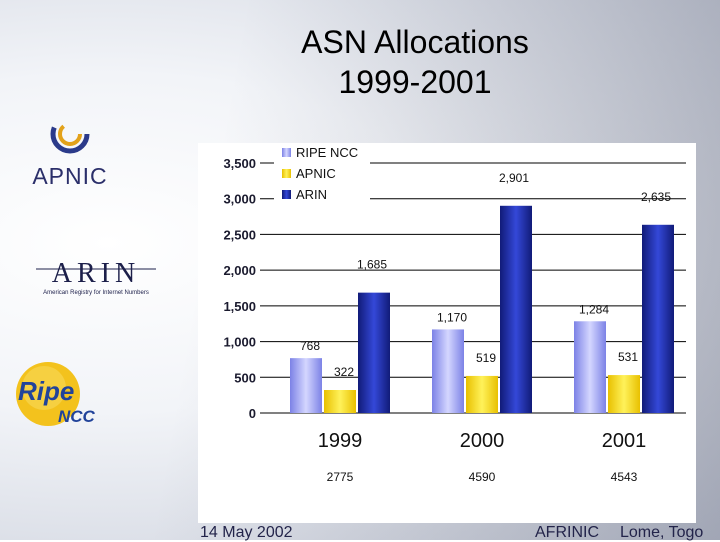  What do you see at coordinates (415, 82) in the screenshot?
I see `slide-title-line2: 1999-2001` at bounding box center [415, 82].